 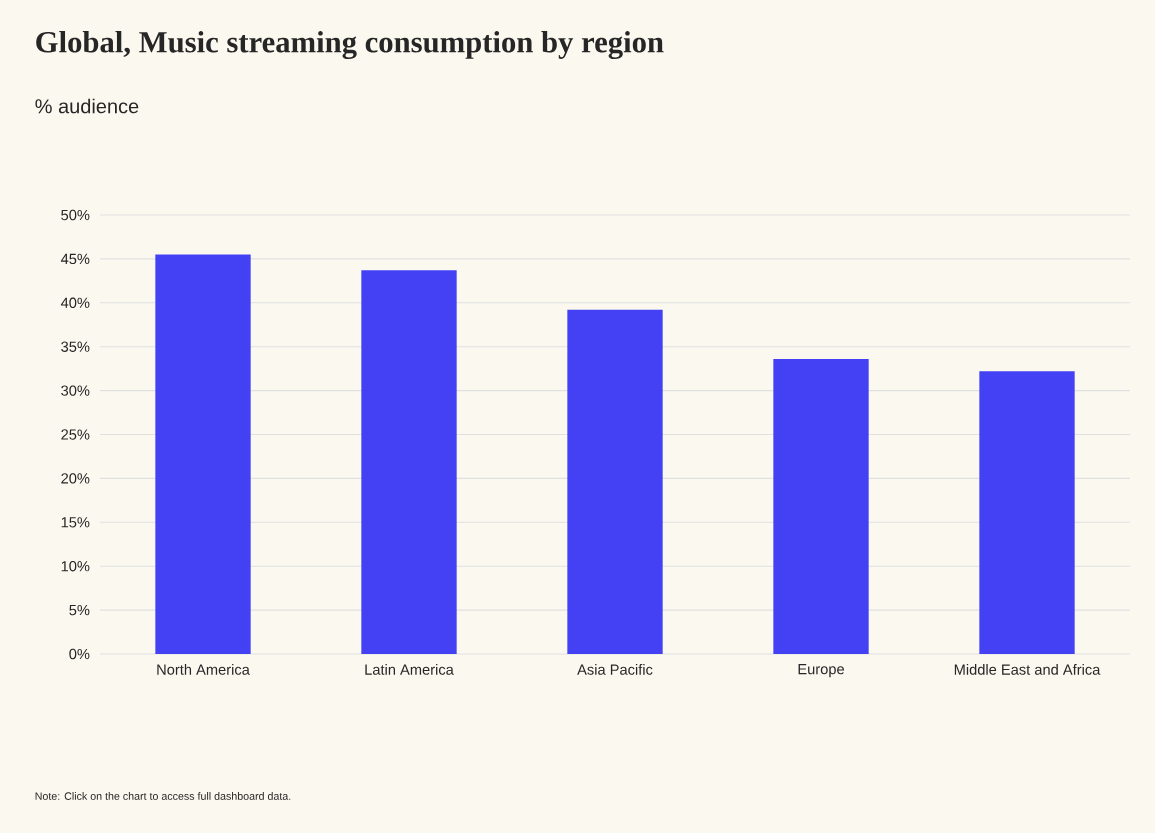 I want to click on y-tick-label: 5%, so click(x=79, y=610).